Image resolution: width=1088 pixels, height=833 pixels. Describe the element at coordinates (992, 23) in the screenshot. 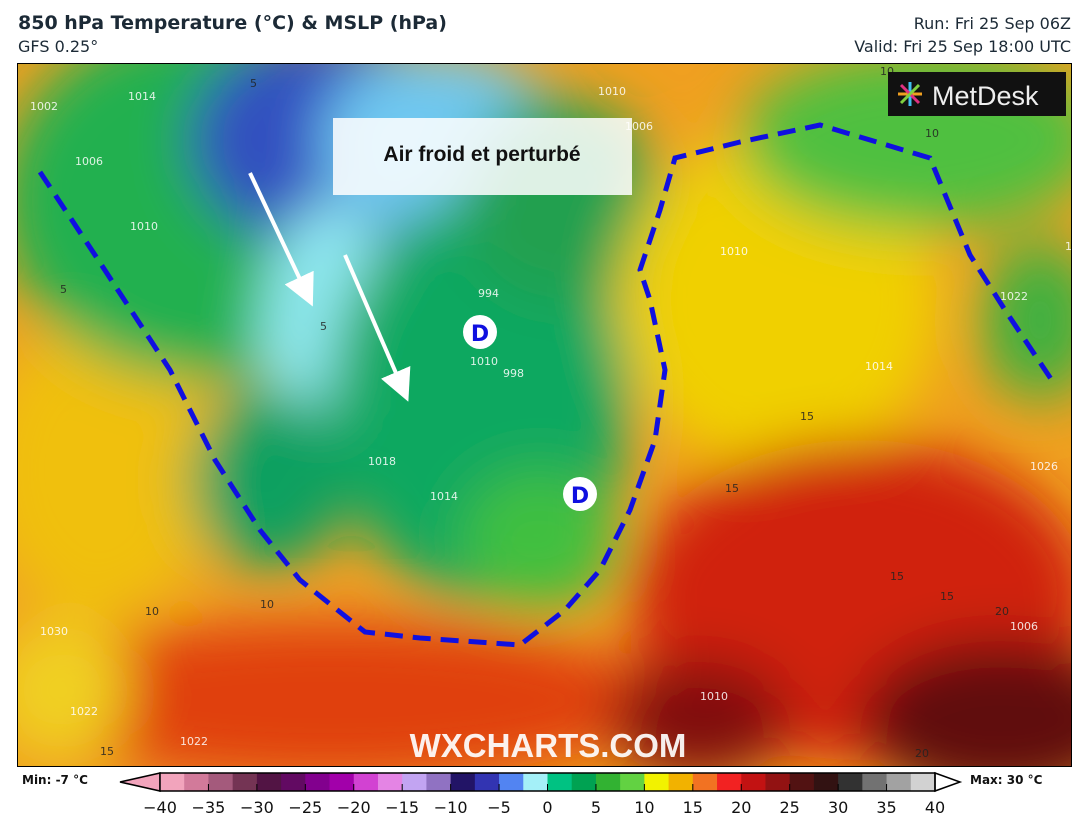

I see `run-time: Run: Fri 25 Sep 06Z` at that location.